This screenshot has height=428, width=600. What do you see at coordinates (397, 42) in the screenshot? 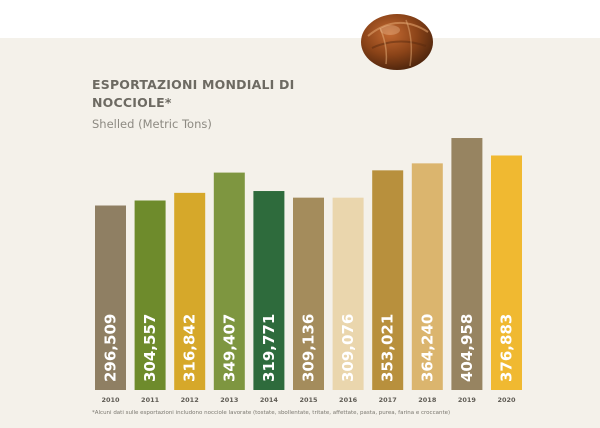
I see `hazelnut-icon` at bounding box center [397, 42].